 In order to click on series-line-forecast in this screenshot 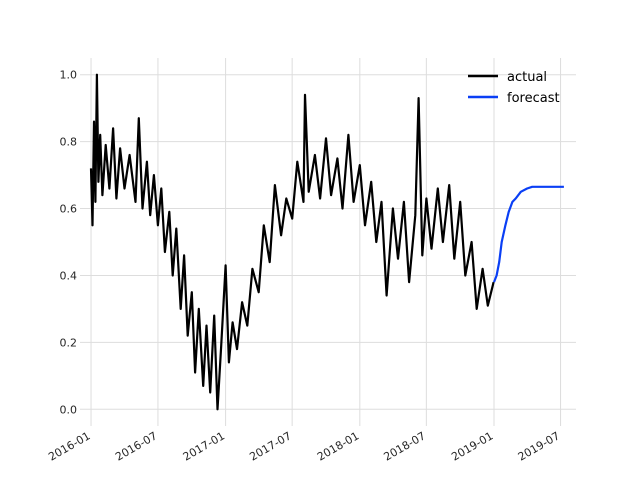, I will do `click(528, 234)`.